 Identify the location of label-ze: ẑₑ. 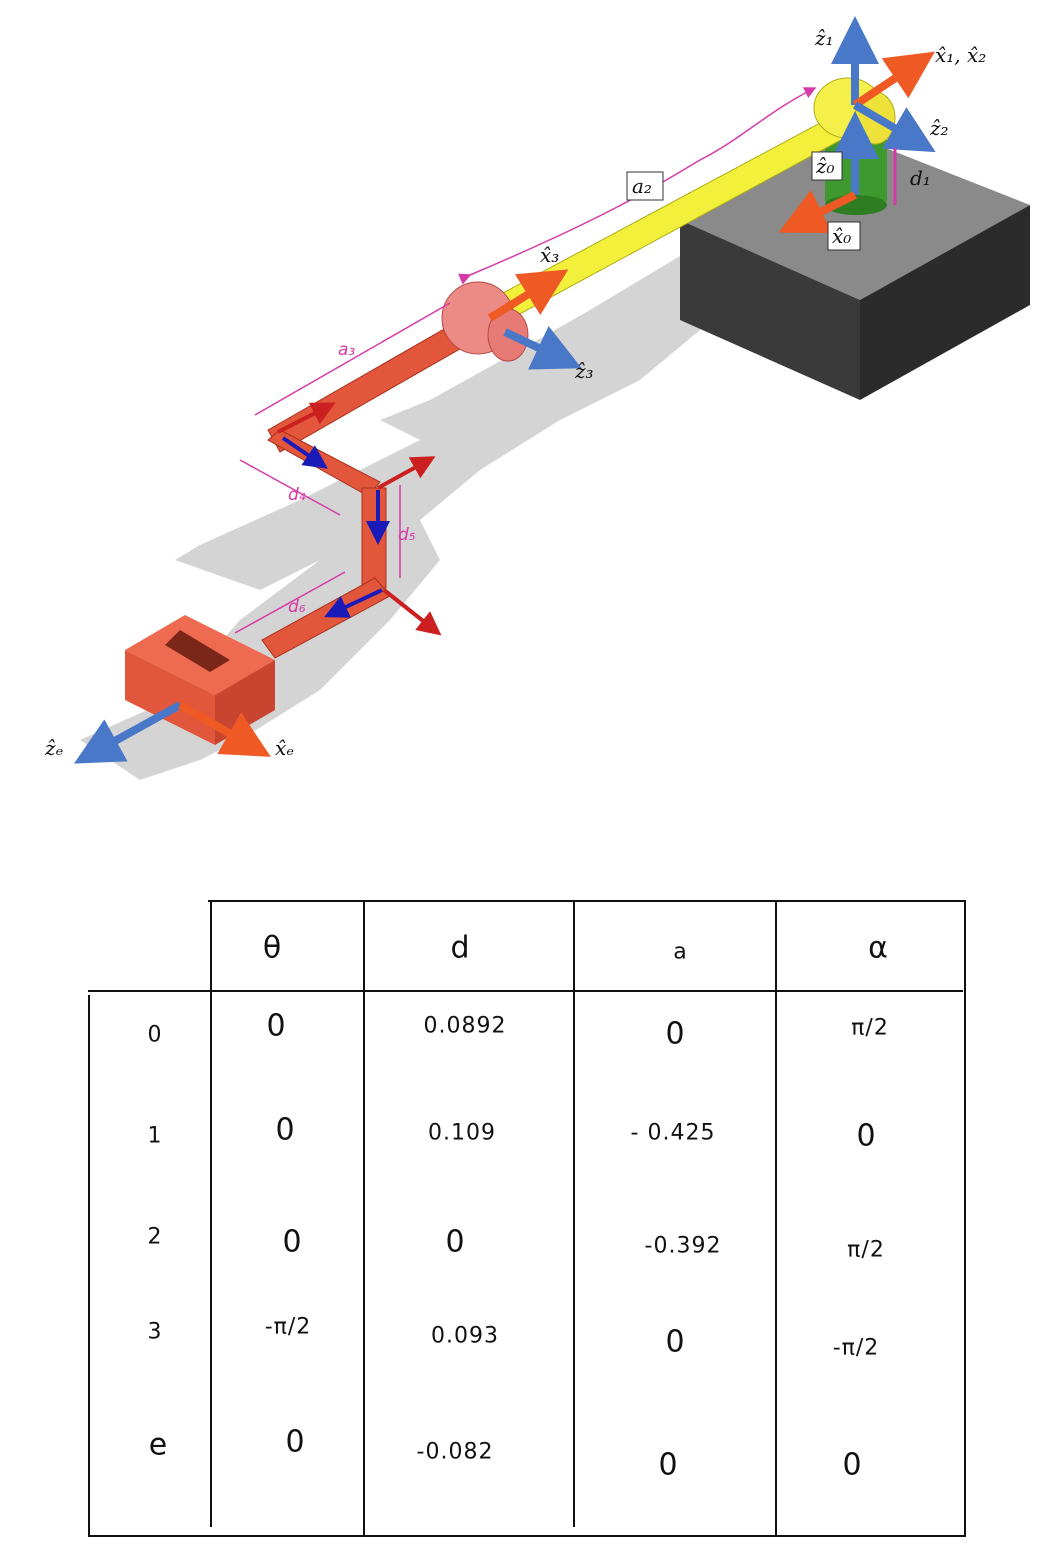
(53, 748).